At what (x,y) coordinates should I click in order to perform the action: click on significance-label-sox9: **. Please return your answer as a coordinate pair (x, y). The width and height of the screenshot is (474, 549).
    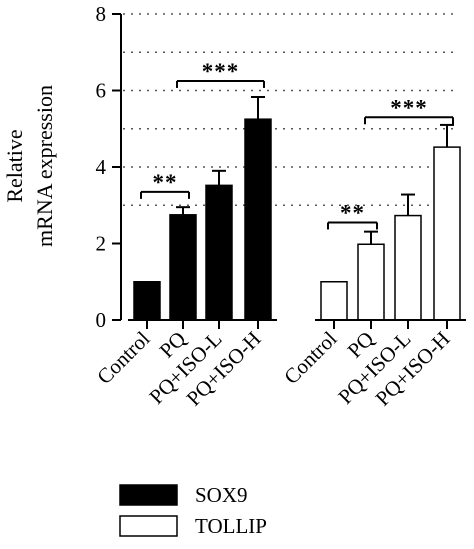
    Looking at the image, I should click on (165, 182).